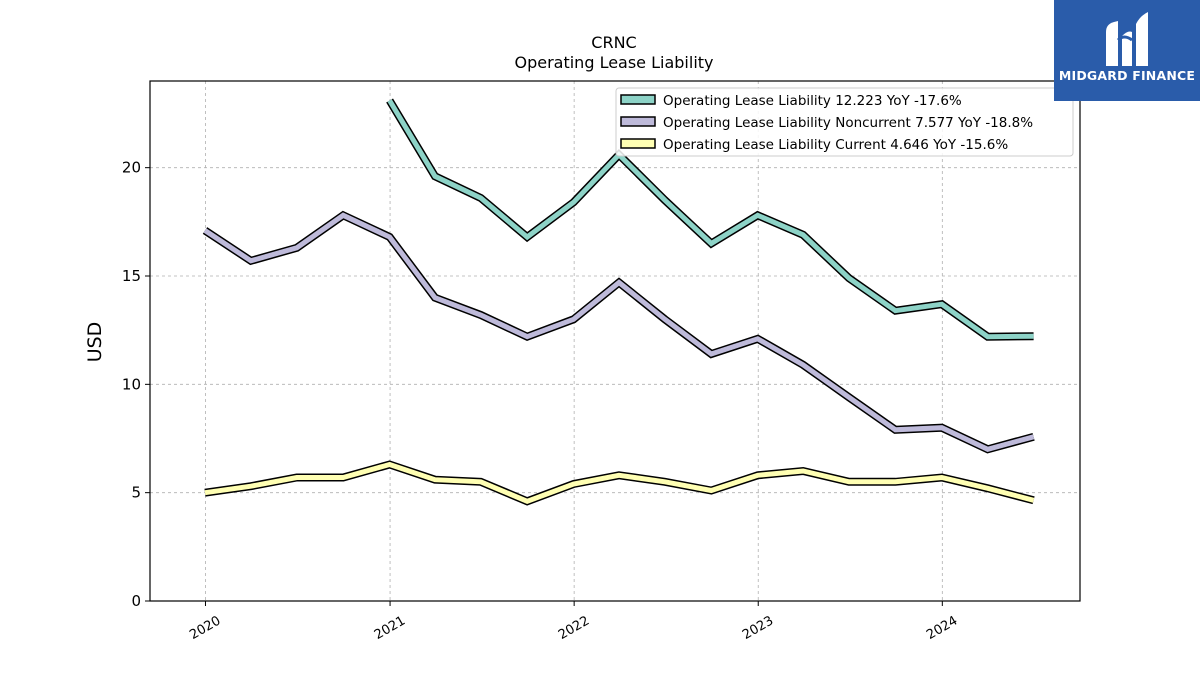 The height and width of the screenshot is (675, 1200). I want to click on x-tick-label: 2021, so click(390, 628).